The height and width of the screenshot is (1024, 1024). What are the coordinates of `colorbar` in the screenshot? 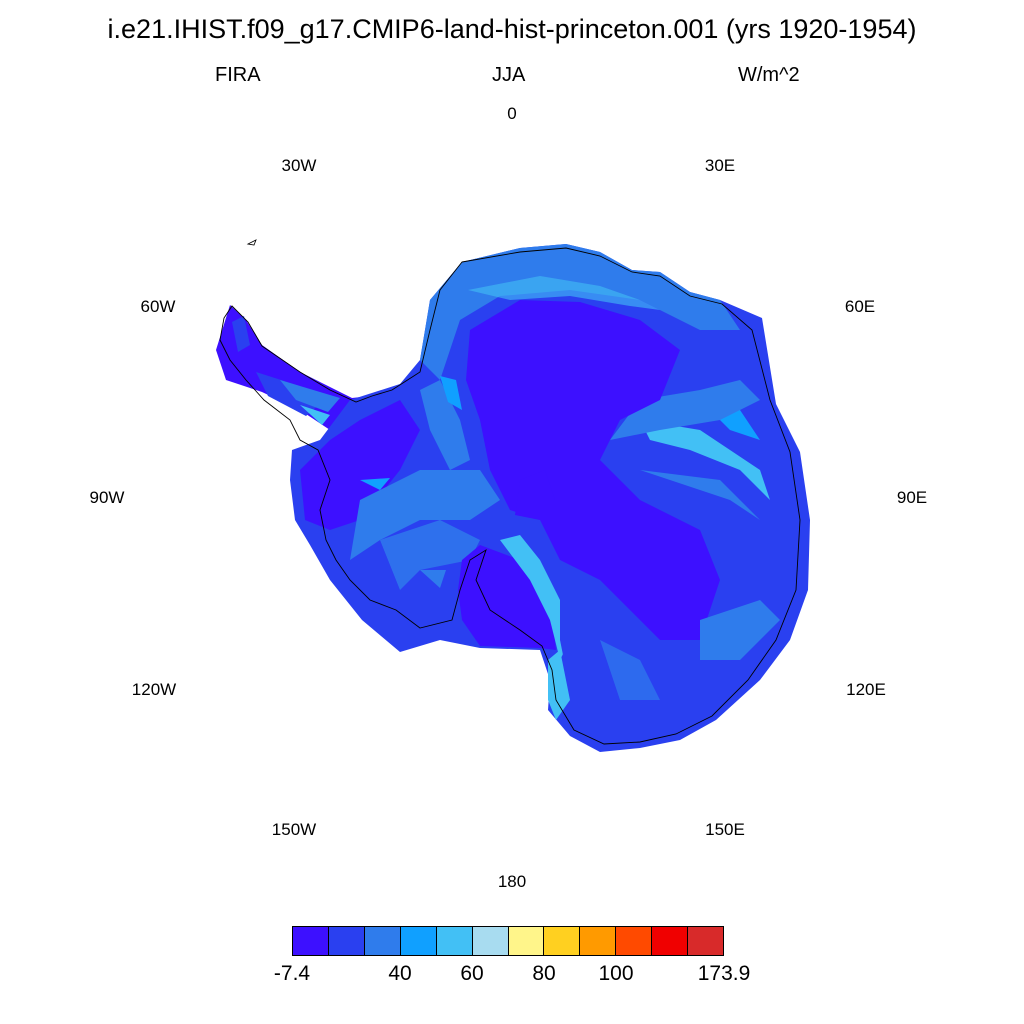 It's located at (508, 941).